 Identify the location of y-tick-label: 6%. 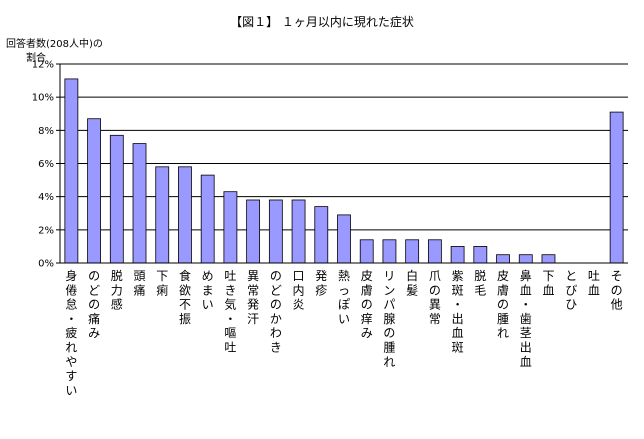
(46, 164).